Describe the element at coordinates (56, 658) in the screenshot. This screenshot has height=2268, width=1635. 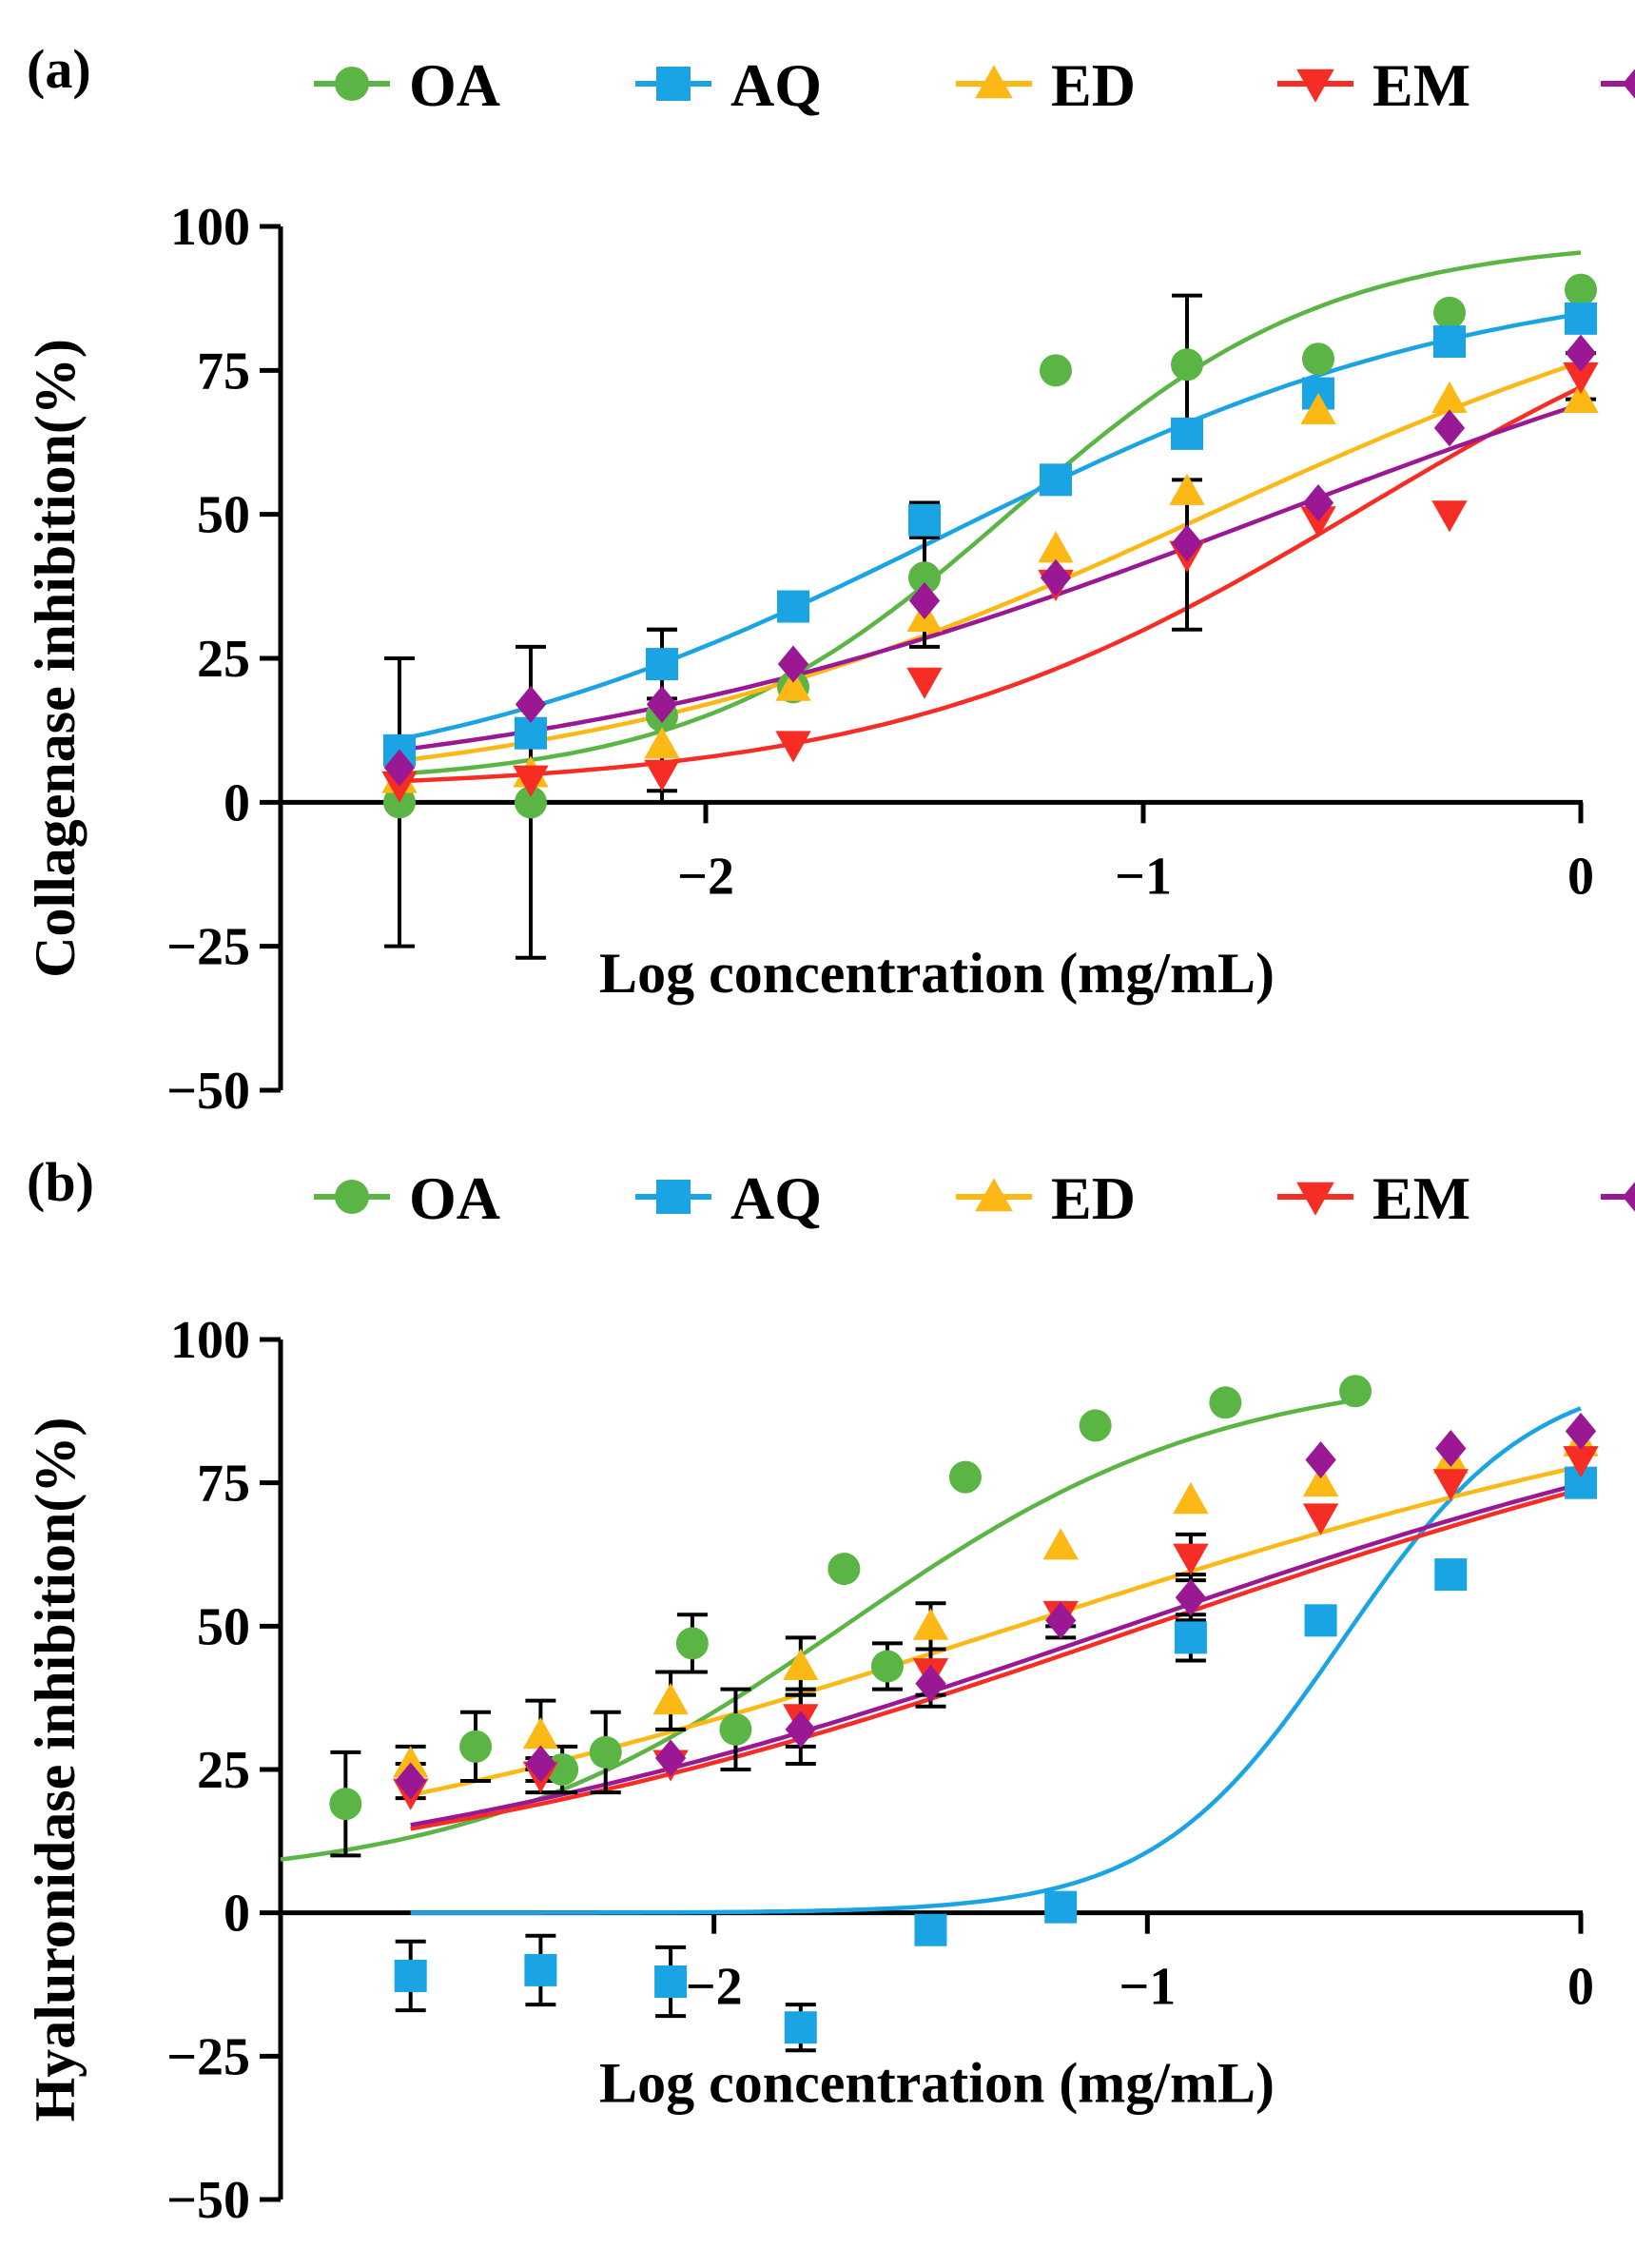
I see `y-axis-title: Collagenase inhibition(%)` at that location.